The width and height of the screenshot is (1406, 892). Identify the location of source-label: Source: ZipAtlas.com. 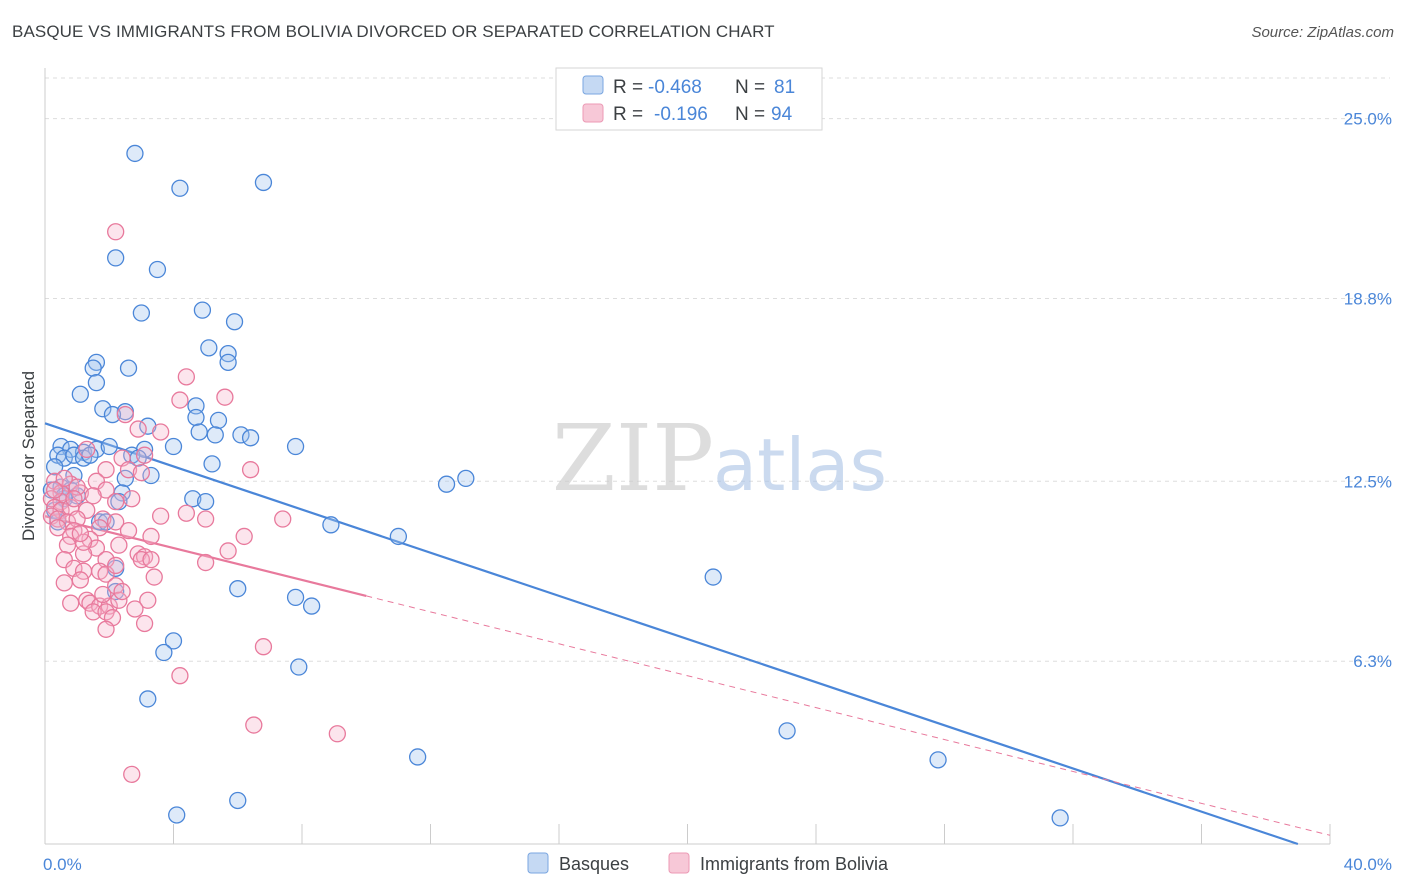
(1322, 32).